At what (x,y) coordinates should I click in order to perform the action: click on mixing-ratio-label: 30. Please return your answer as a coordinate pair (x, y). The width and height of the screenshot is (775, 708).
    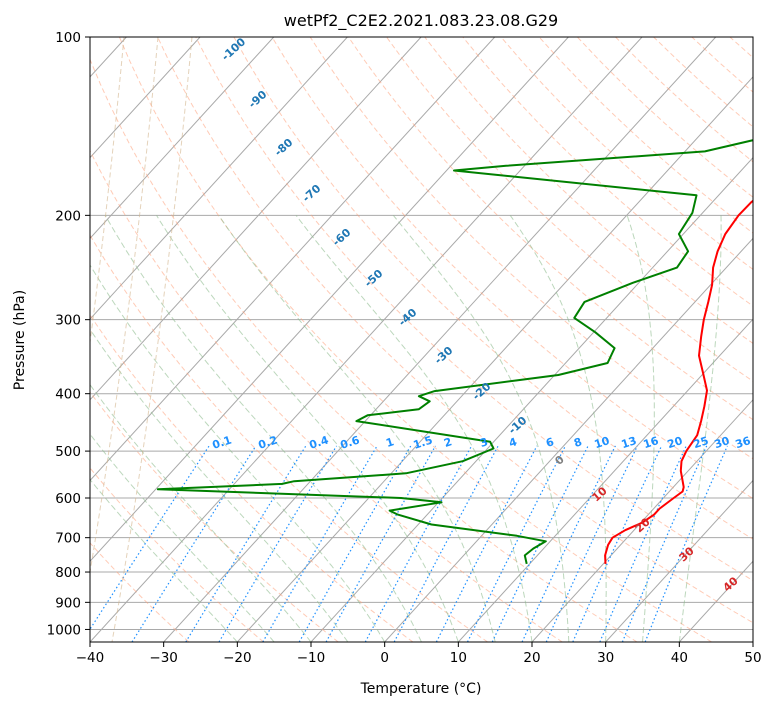
    Looking at the image, I should click on (722, 442).